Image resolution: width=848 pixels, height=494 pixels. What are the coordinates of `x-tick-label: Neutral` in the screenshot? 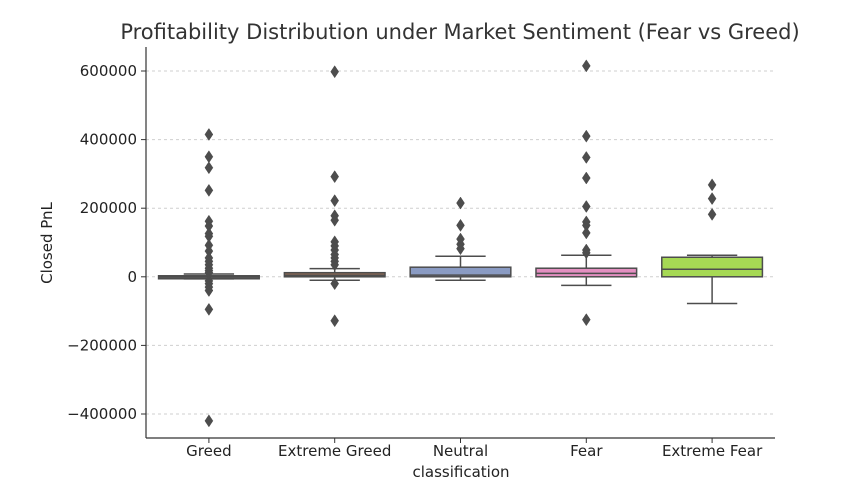 It's located at (460, 451).